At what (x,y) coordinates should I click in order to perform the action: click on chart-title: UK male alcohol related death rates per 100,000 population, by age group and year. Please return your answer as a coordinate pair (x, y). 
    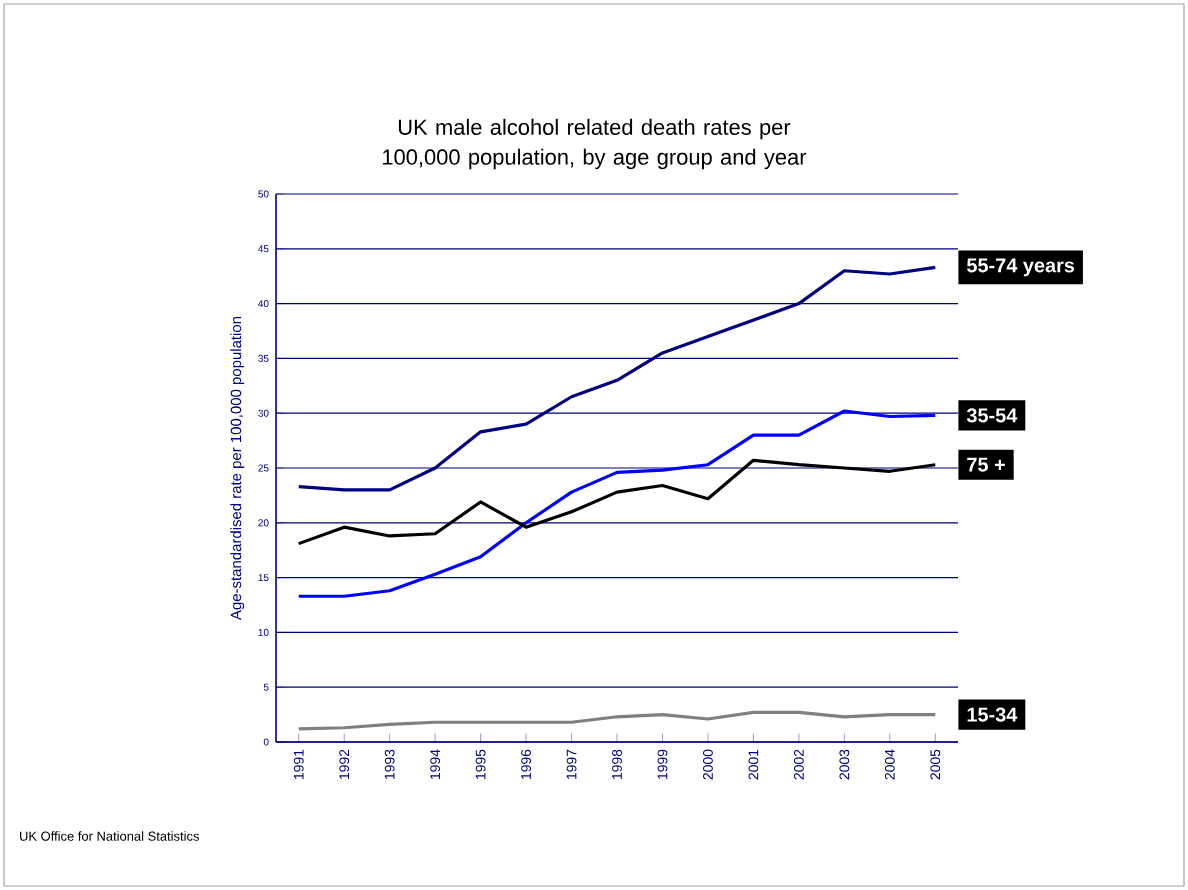
    Looking at the image, I should click on (595, 144).